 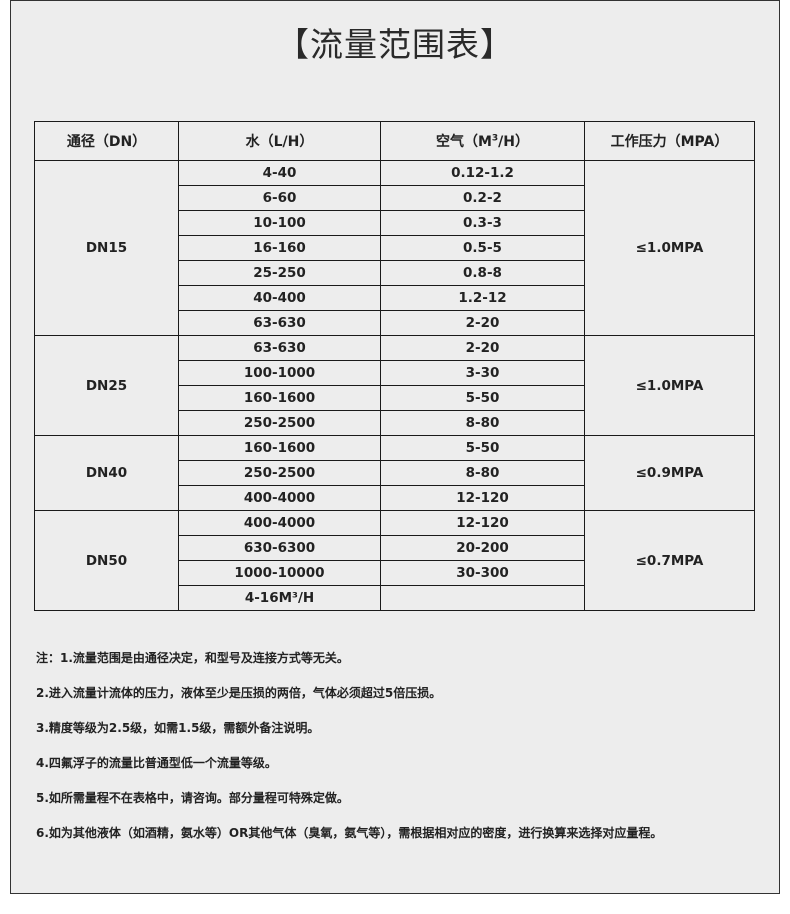 What do you see at coordinates (279, 248) in the screenshot?
I see `water-cell: 16-160` at bounding box center [279, 248].